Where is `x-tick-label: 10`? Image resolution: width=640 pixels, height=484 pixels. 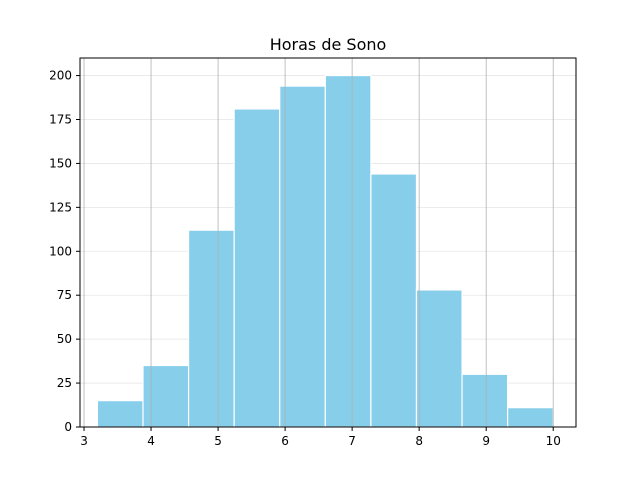
x-tick-label: 10 is located at coordinates (553, 441).